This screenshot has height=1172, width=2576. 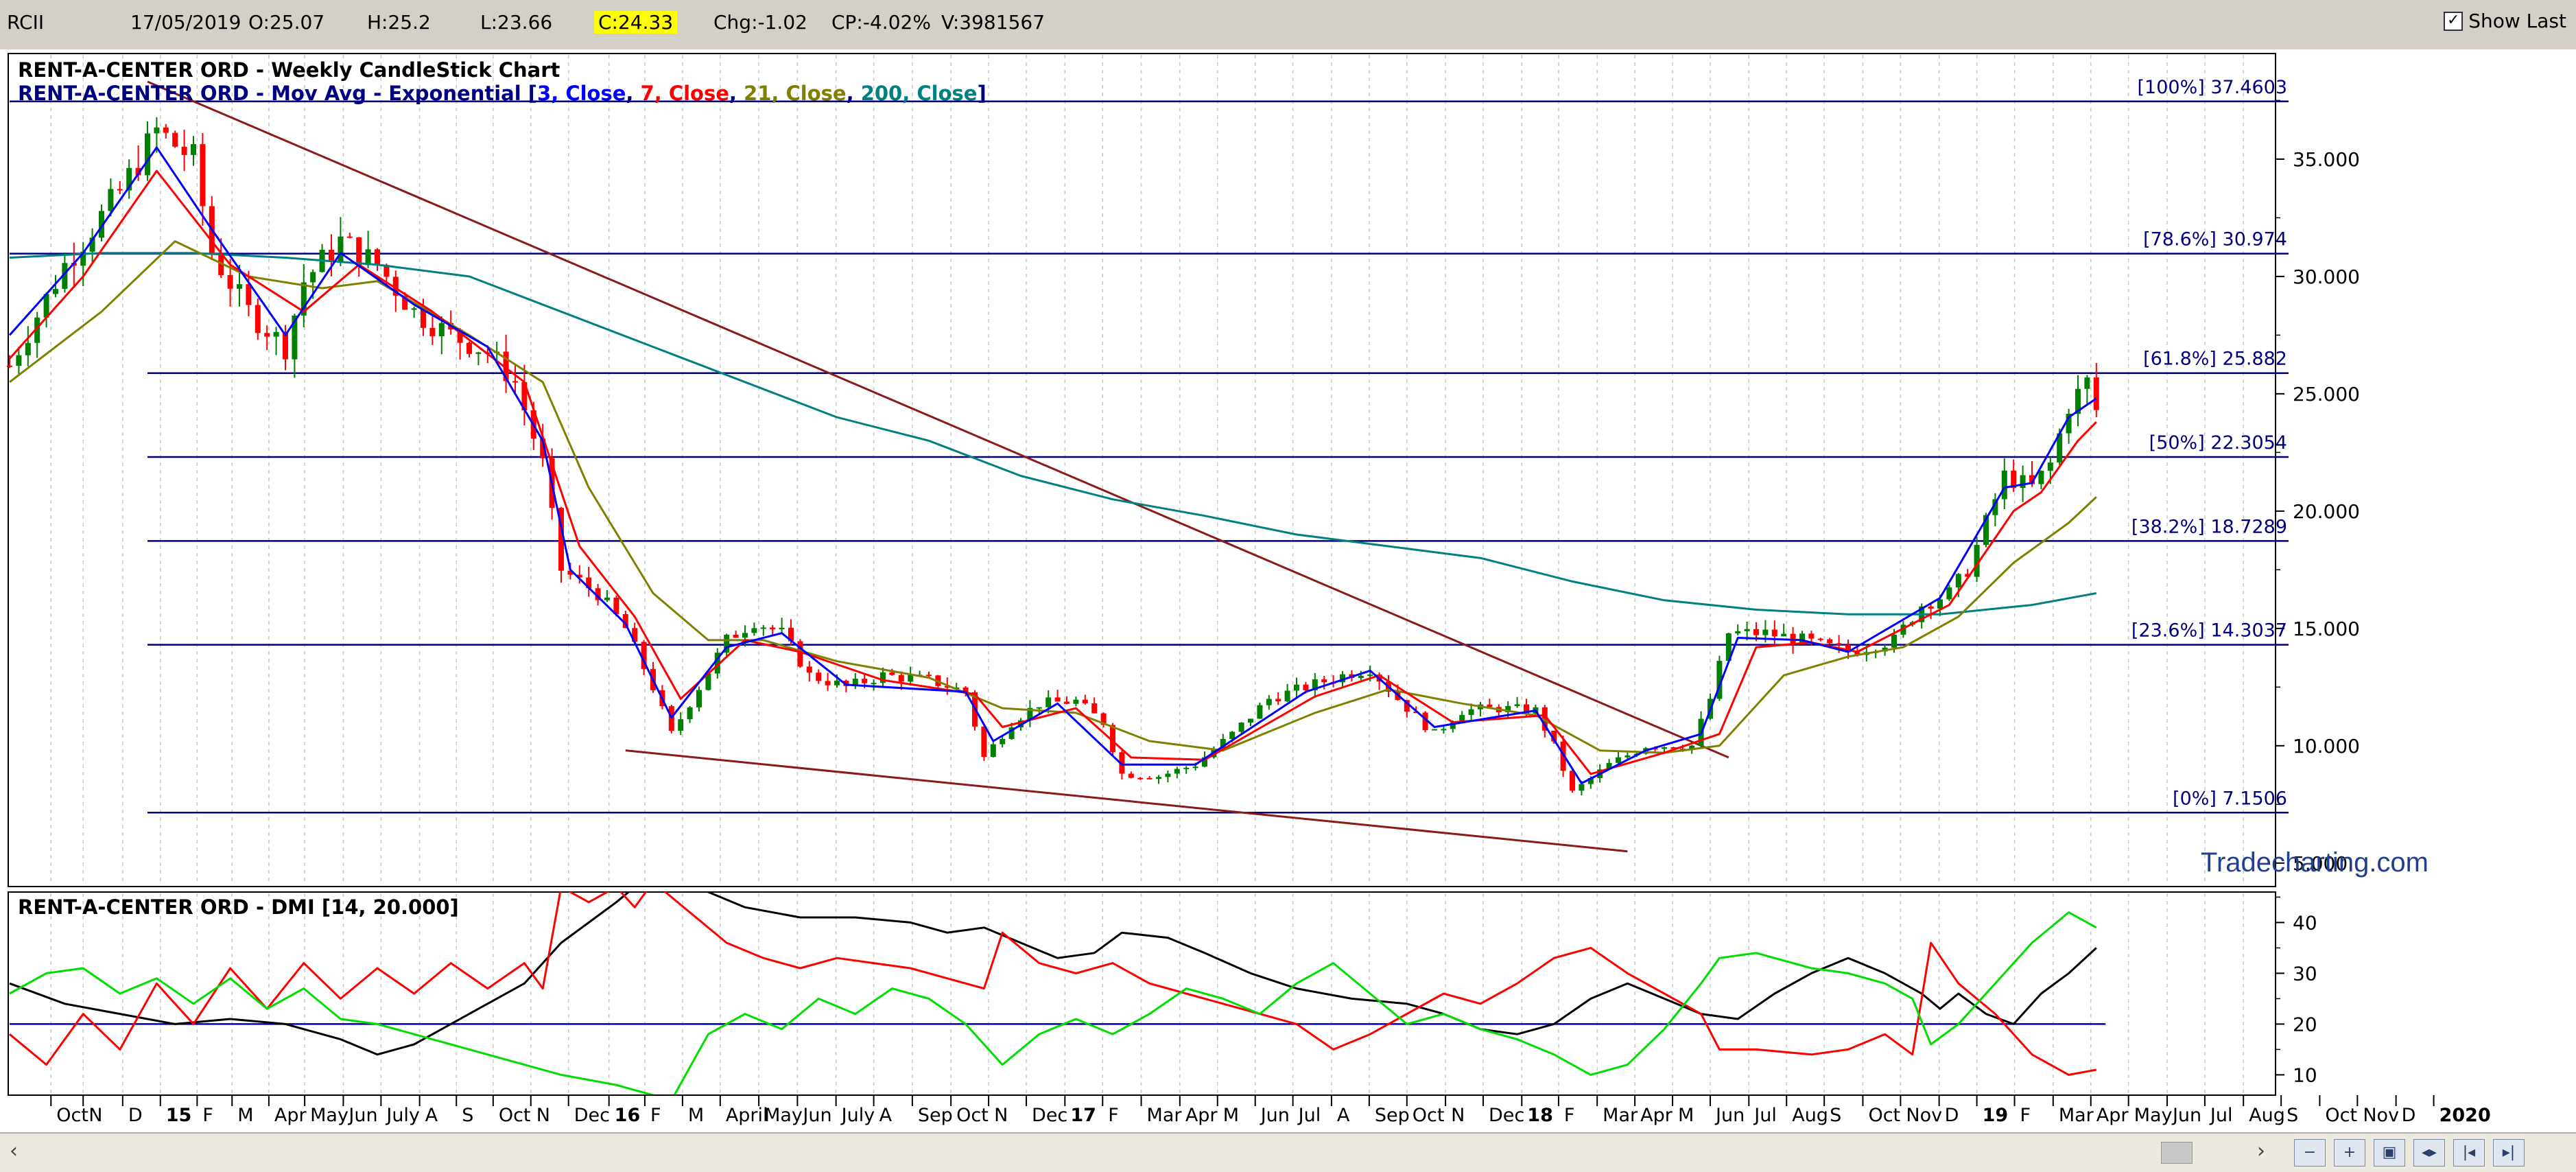 What do you see at coordinates (402, 1115) in the screenshot?
I see `time-axis-label: July` at bounding box center [402, 1115].